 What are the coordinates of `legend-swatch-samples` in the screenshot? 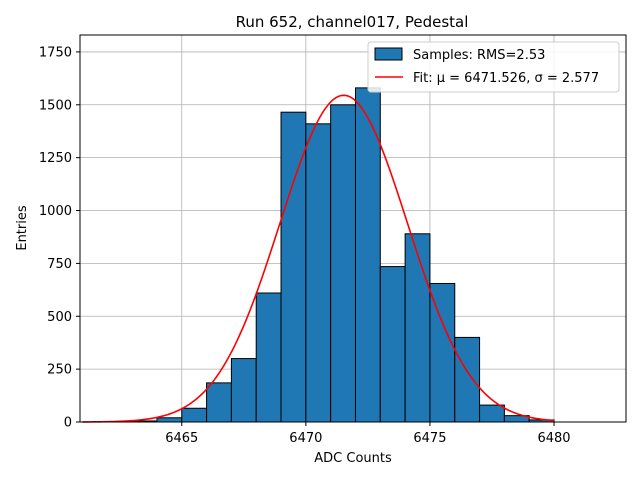 It's located at (388, 54).